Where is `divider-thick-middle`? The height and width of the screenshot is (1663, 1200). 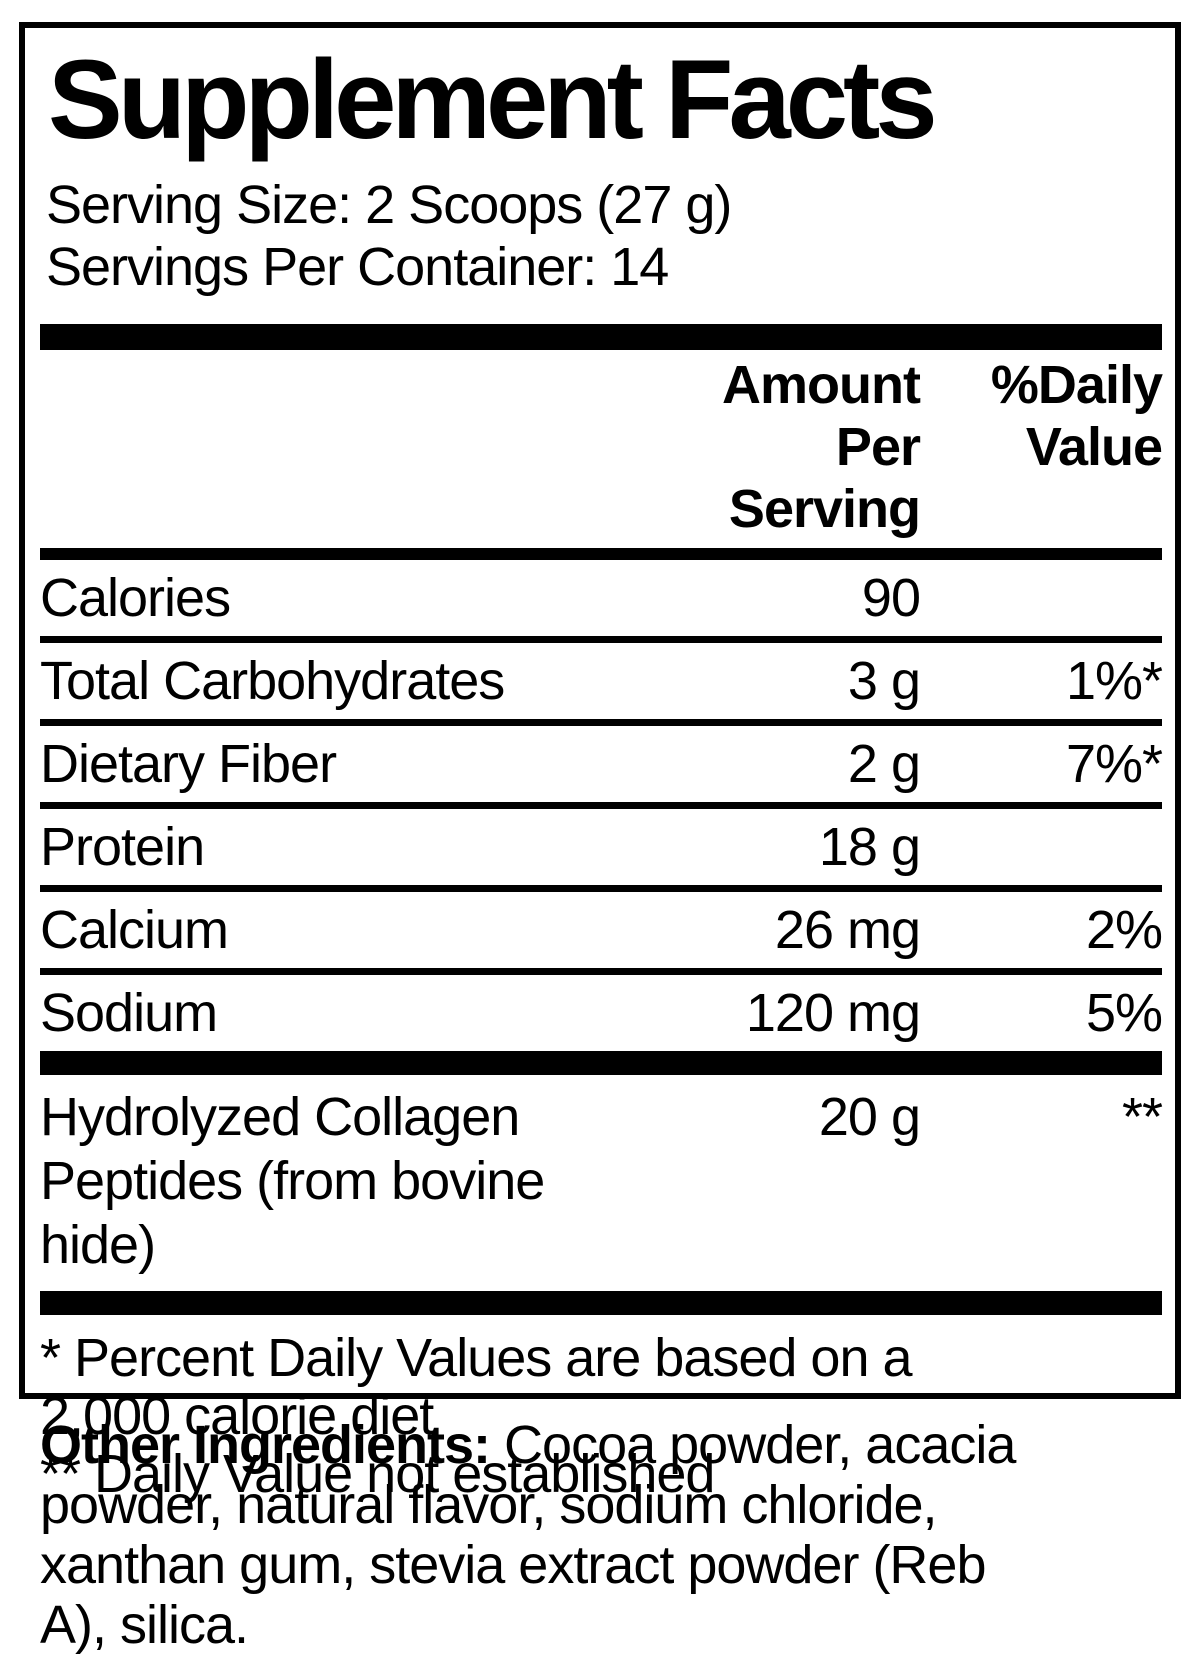 divider-thick-middle is located at coordinates (601, 1063).